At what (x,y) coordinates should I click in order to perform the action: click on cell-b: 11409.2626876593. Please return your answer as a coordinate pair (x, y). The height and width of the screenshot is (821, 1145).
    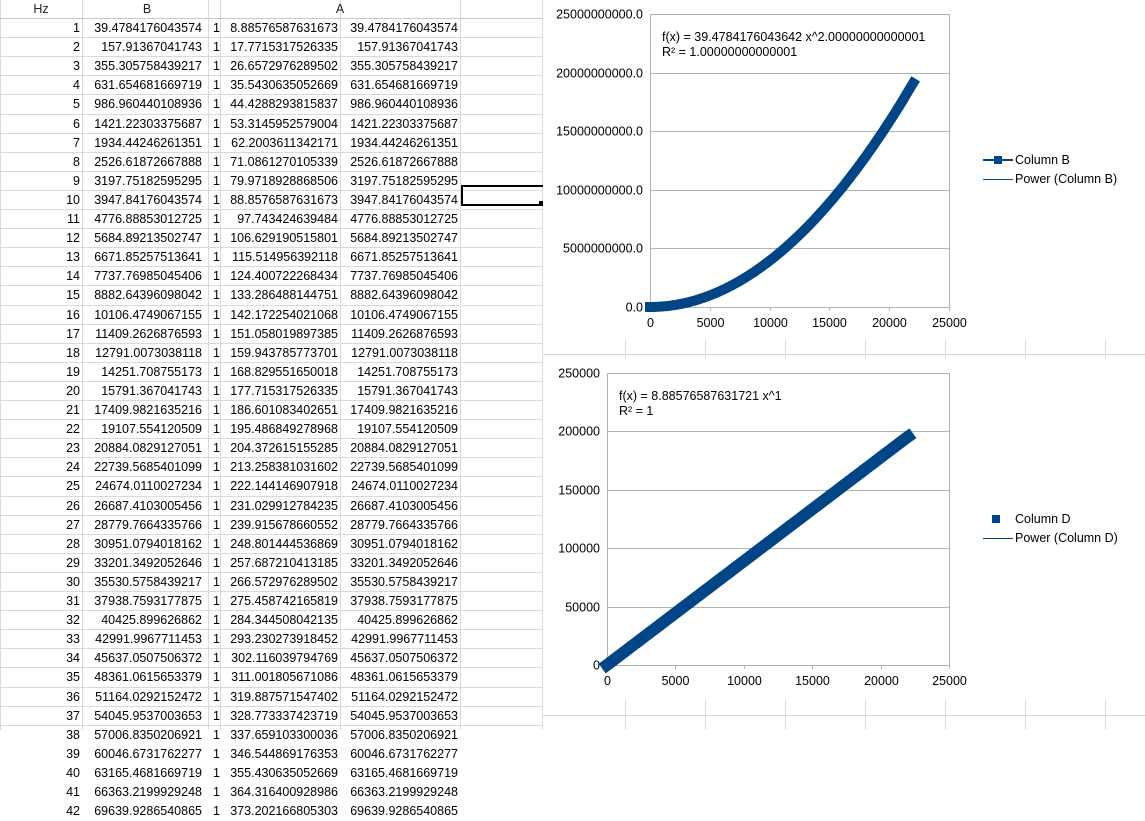
    Looking at the image, I should click on (148, 334).